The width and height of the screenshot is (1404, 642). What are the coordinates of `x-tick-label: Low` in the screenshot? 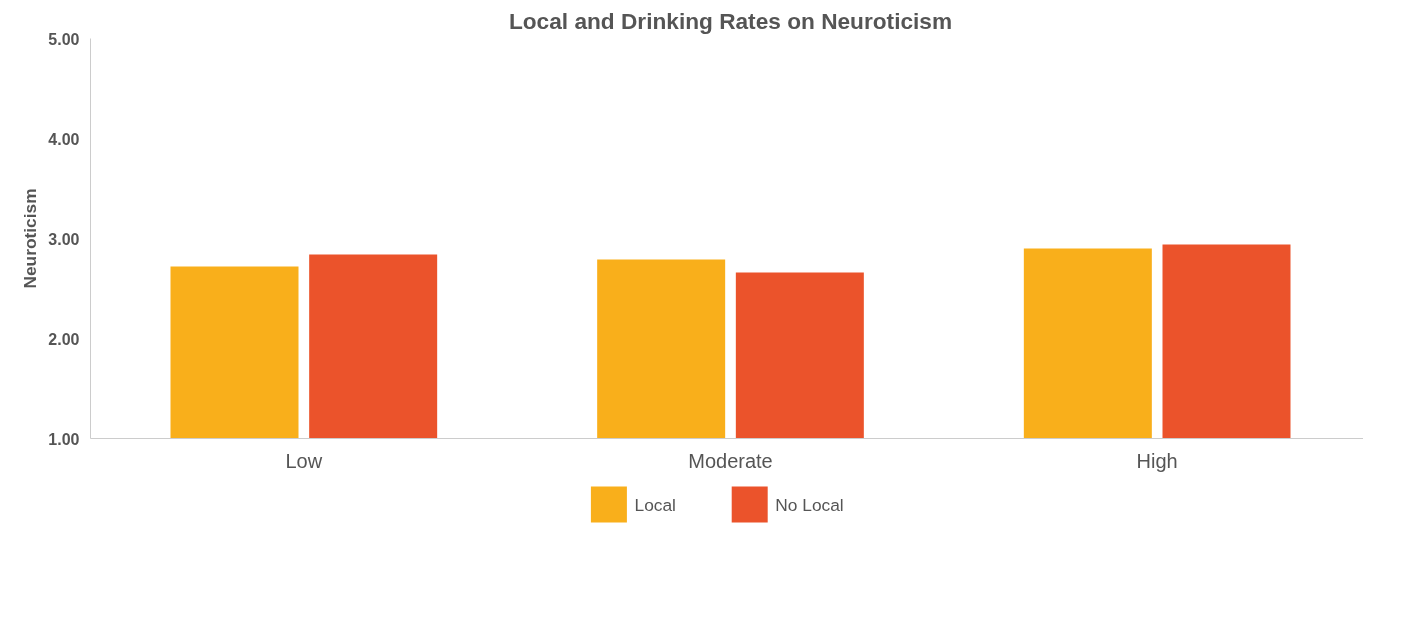 It's located at (304, 460).